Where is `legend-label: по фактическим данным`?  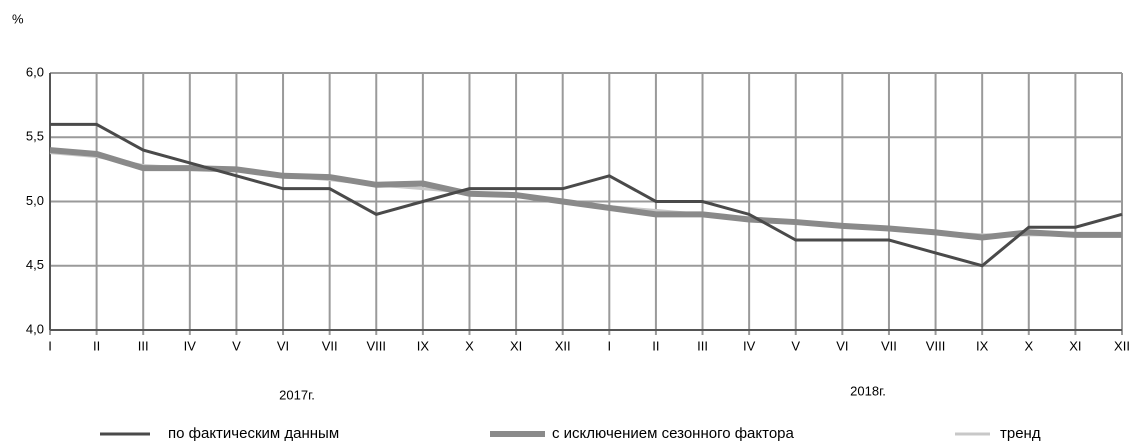
legend-label: по фактическим данным is located at coordinates (253, 433).